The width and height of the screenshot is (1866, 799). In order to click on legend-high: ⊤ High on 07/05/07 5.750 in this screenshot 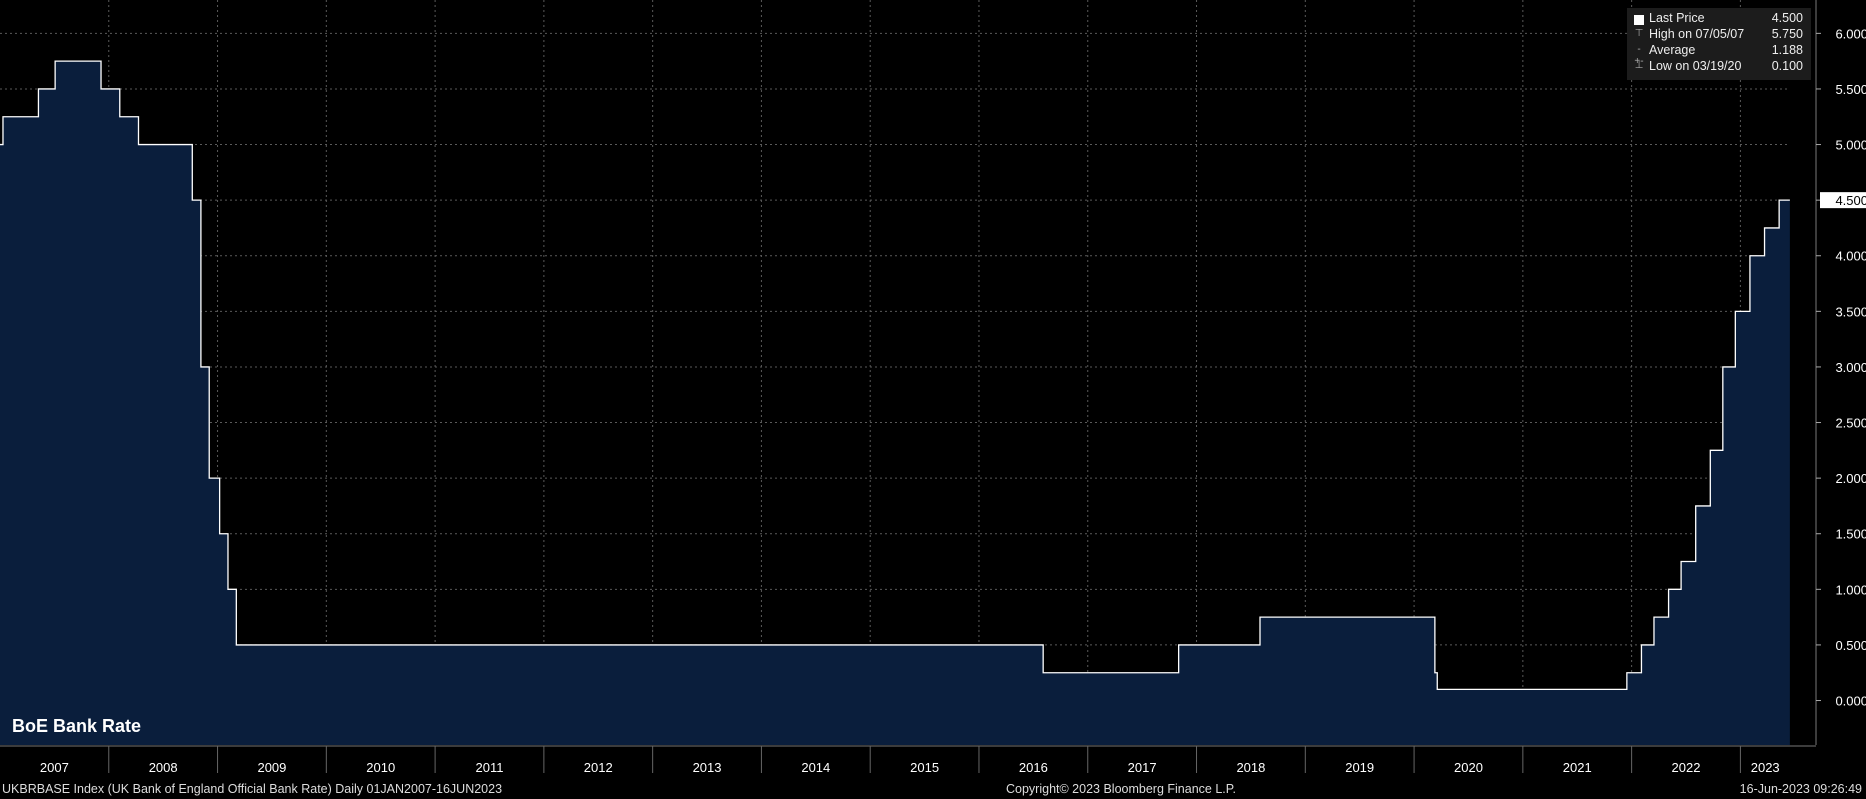, I will do `click(1719, 34)`.